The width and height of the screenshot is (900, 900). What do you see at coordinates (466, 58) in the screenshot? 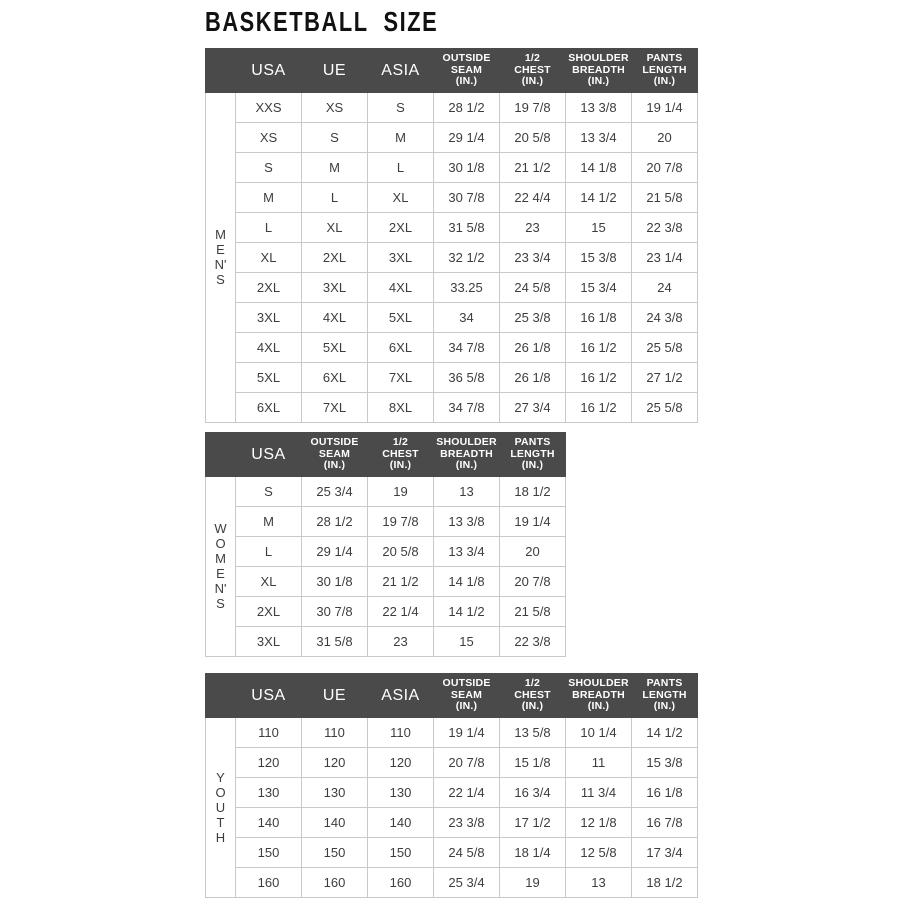
I see `header-line: OUTSIDE` at bounding box center [466, 58].